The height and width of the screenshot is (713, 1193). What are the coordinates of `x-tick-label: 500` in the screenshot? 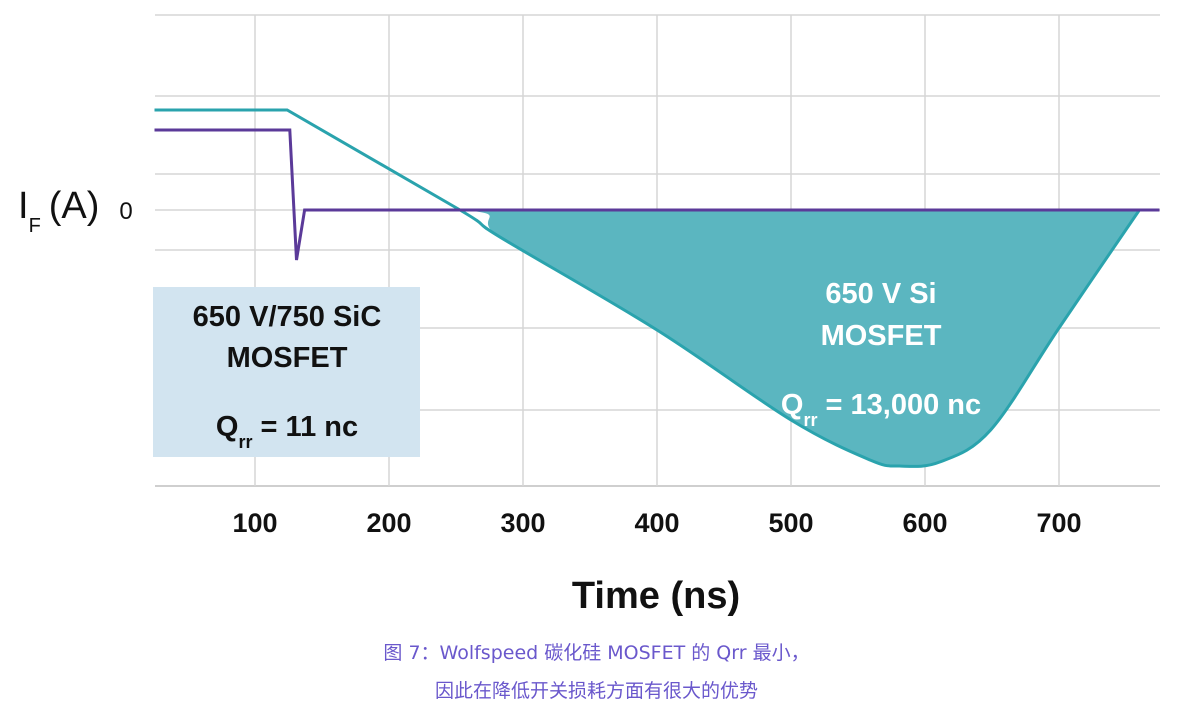 It's located at (790, 523).